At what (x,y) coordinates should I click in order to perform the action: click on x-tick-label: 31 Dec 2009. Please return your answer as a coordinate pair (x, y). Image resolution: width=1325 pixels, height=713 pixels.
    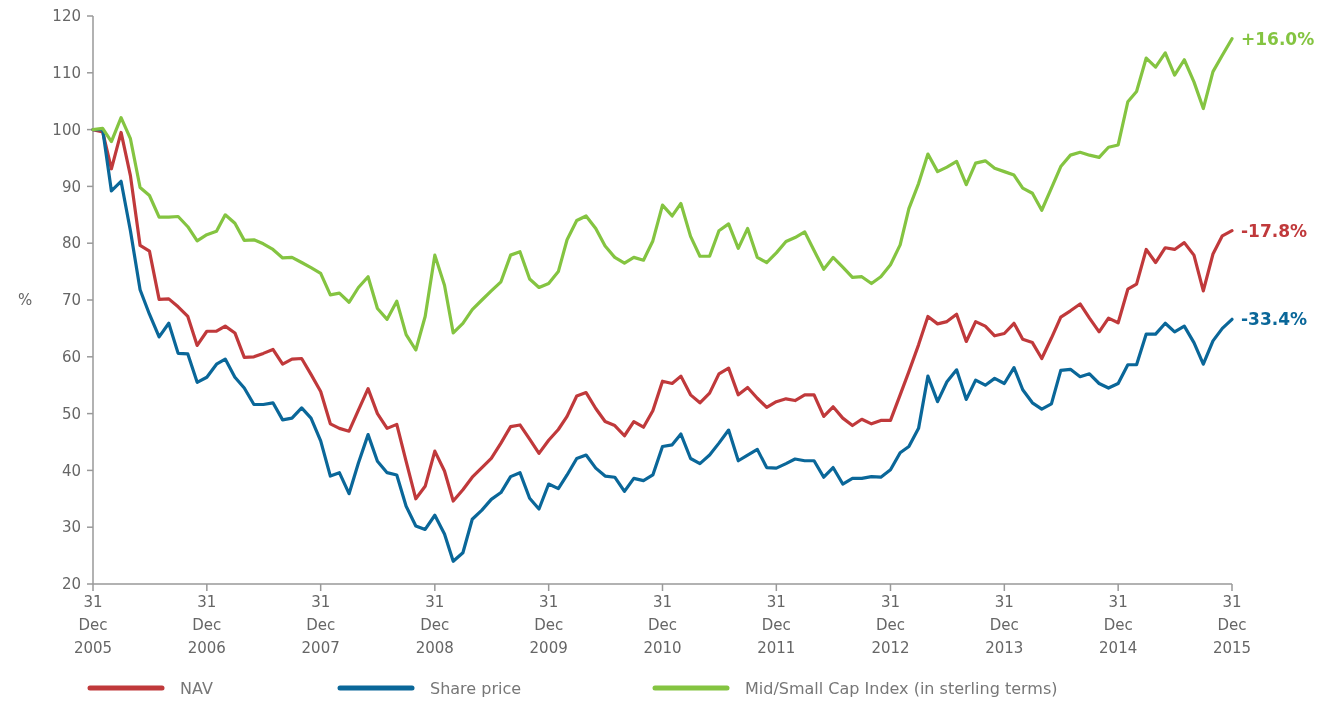
    Looking at the image, I should click on (548, 625).